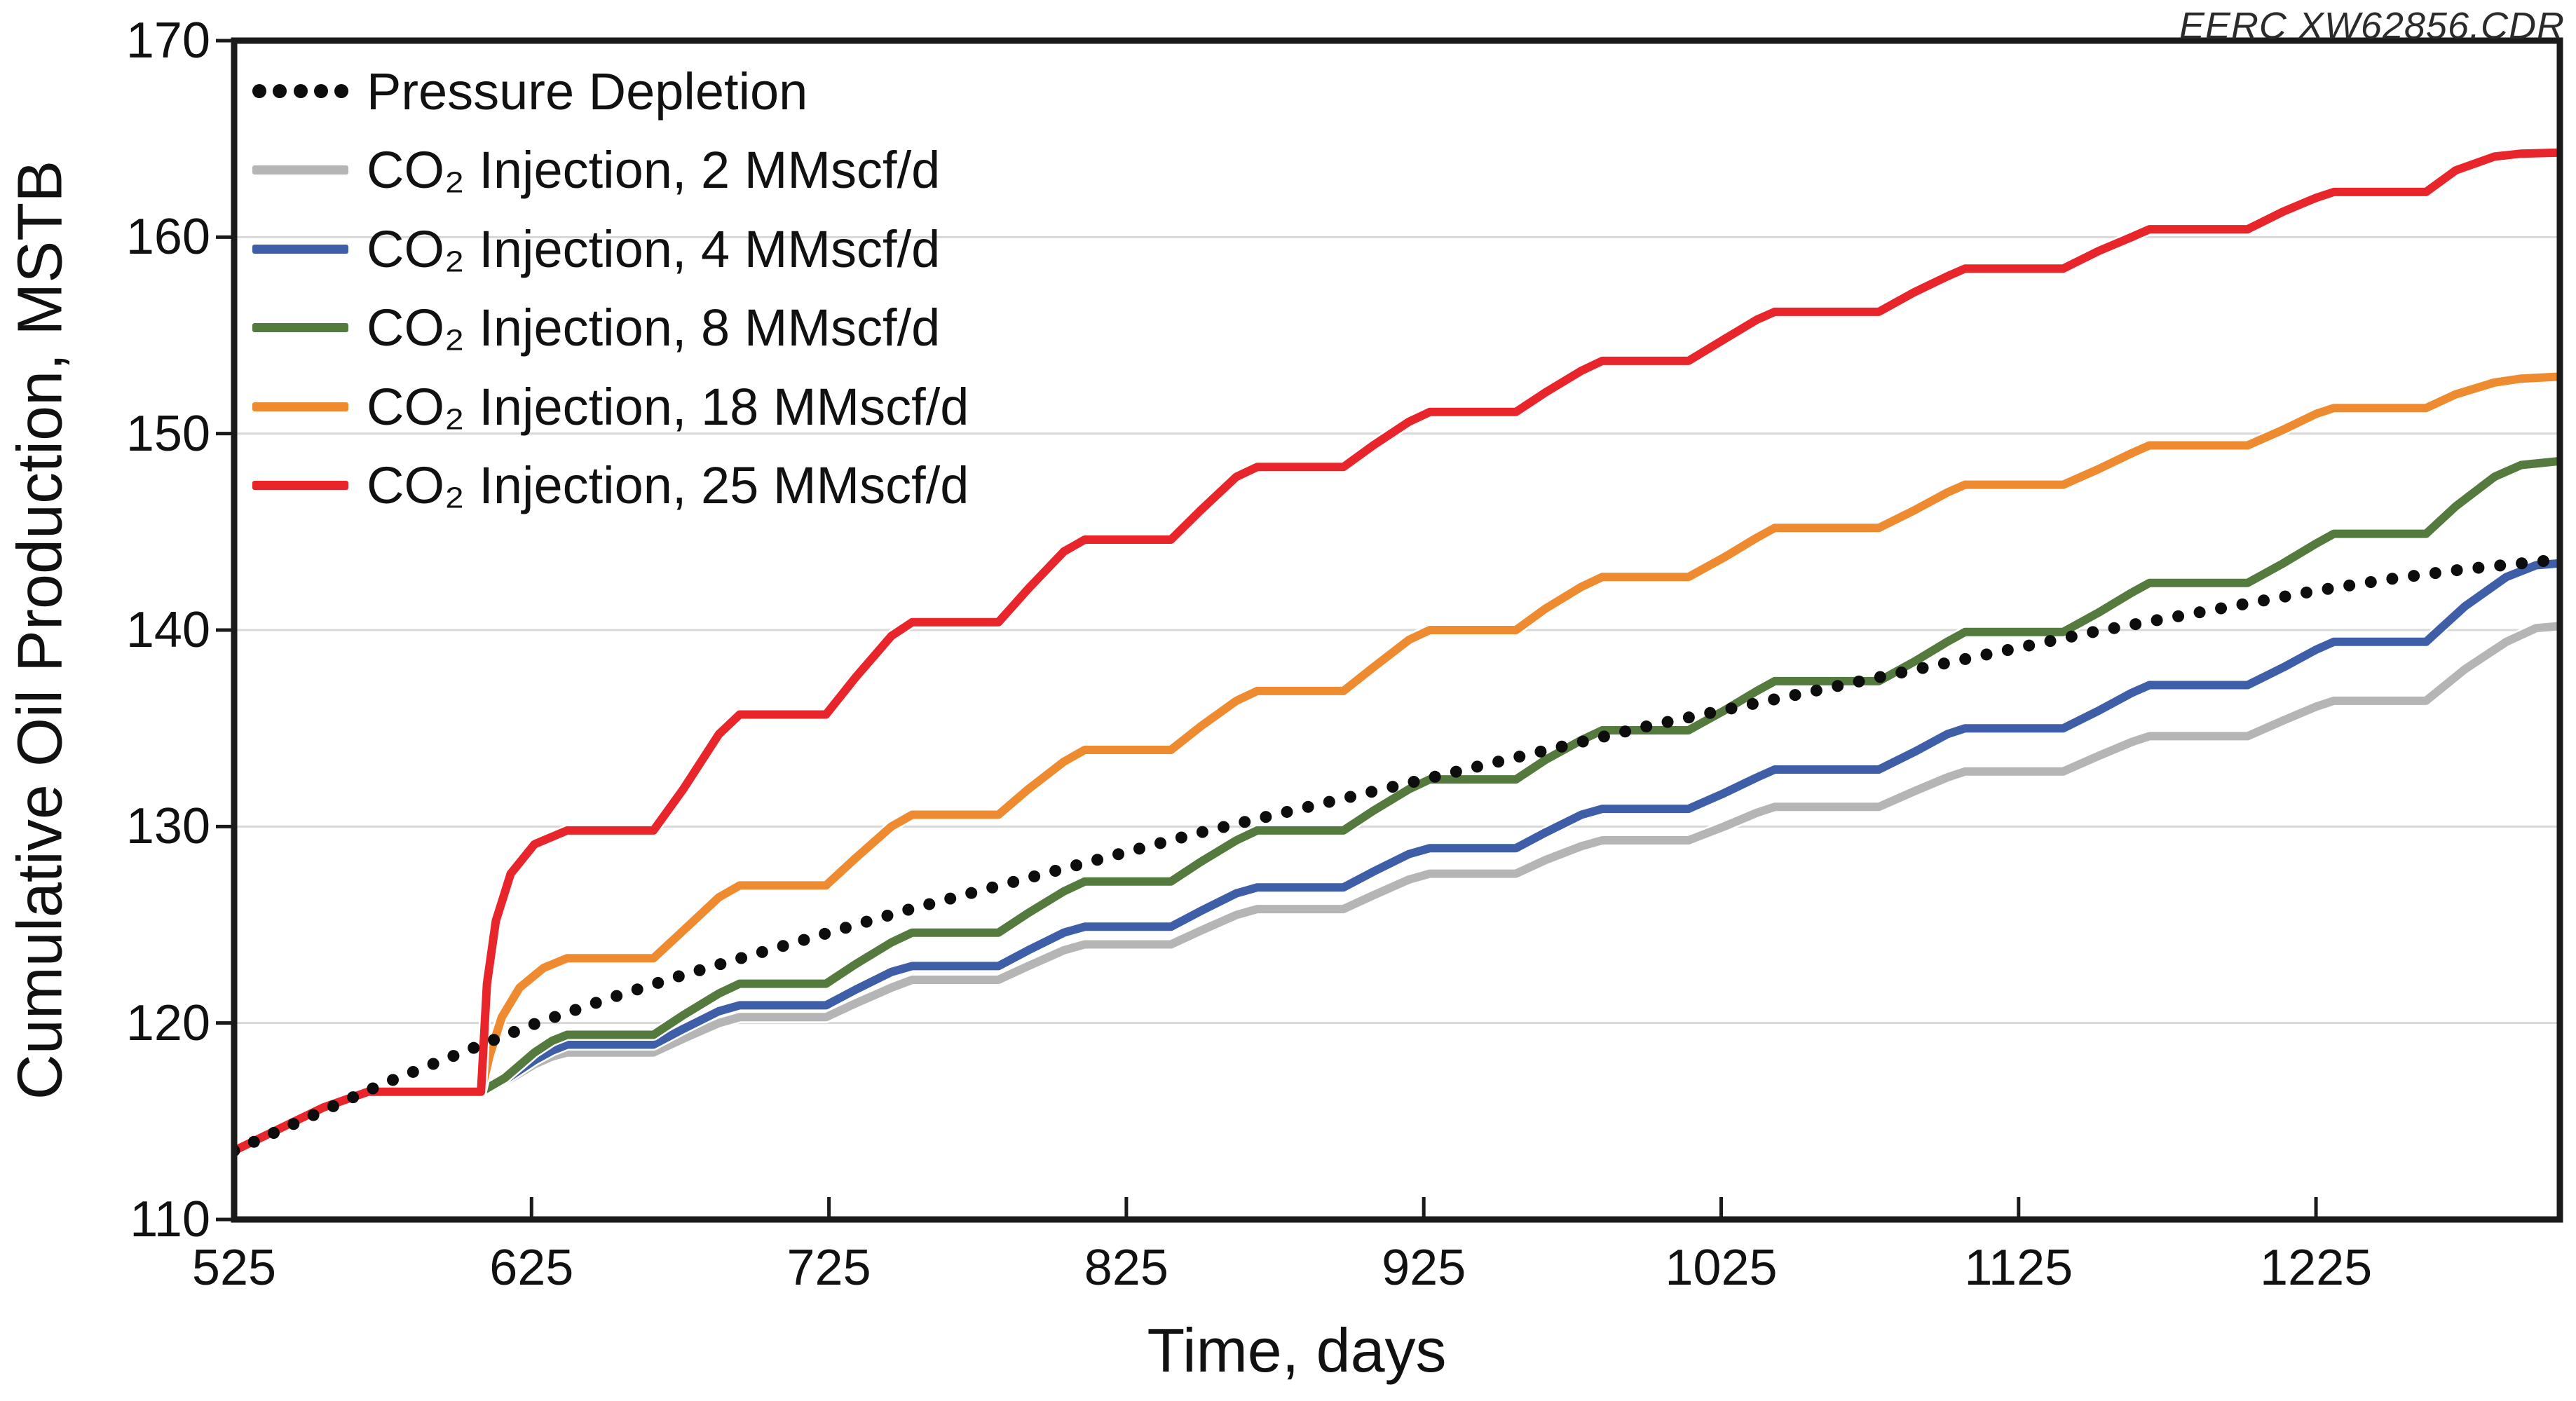 The image size is (2576, 1401). I want to click on legend-dotted-line-sample, so click(300, 91).